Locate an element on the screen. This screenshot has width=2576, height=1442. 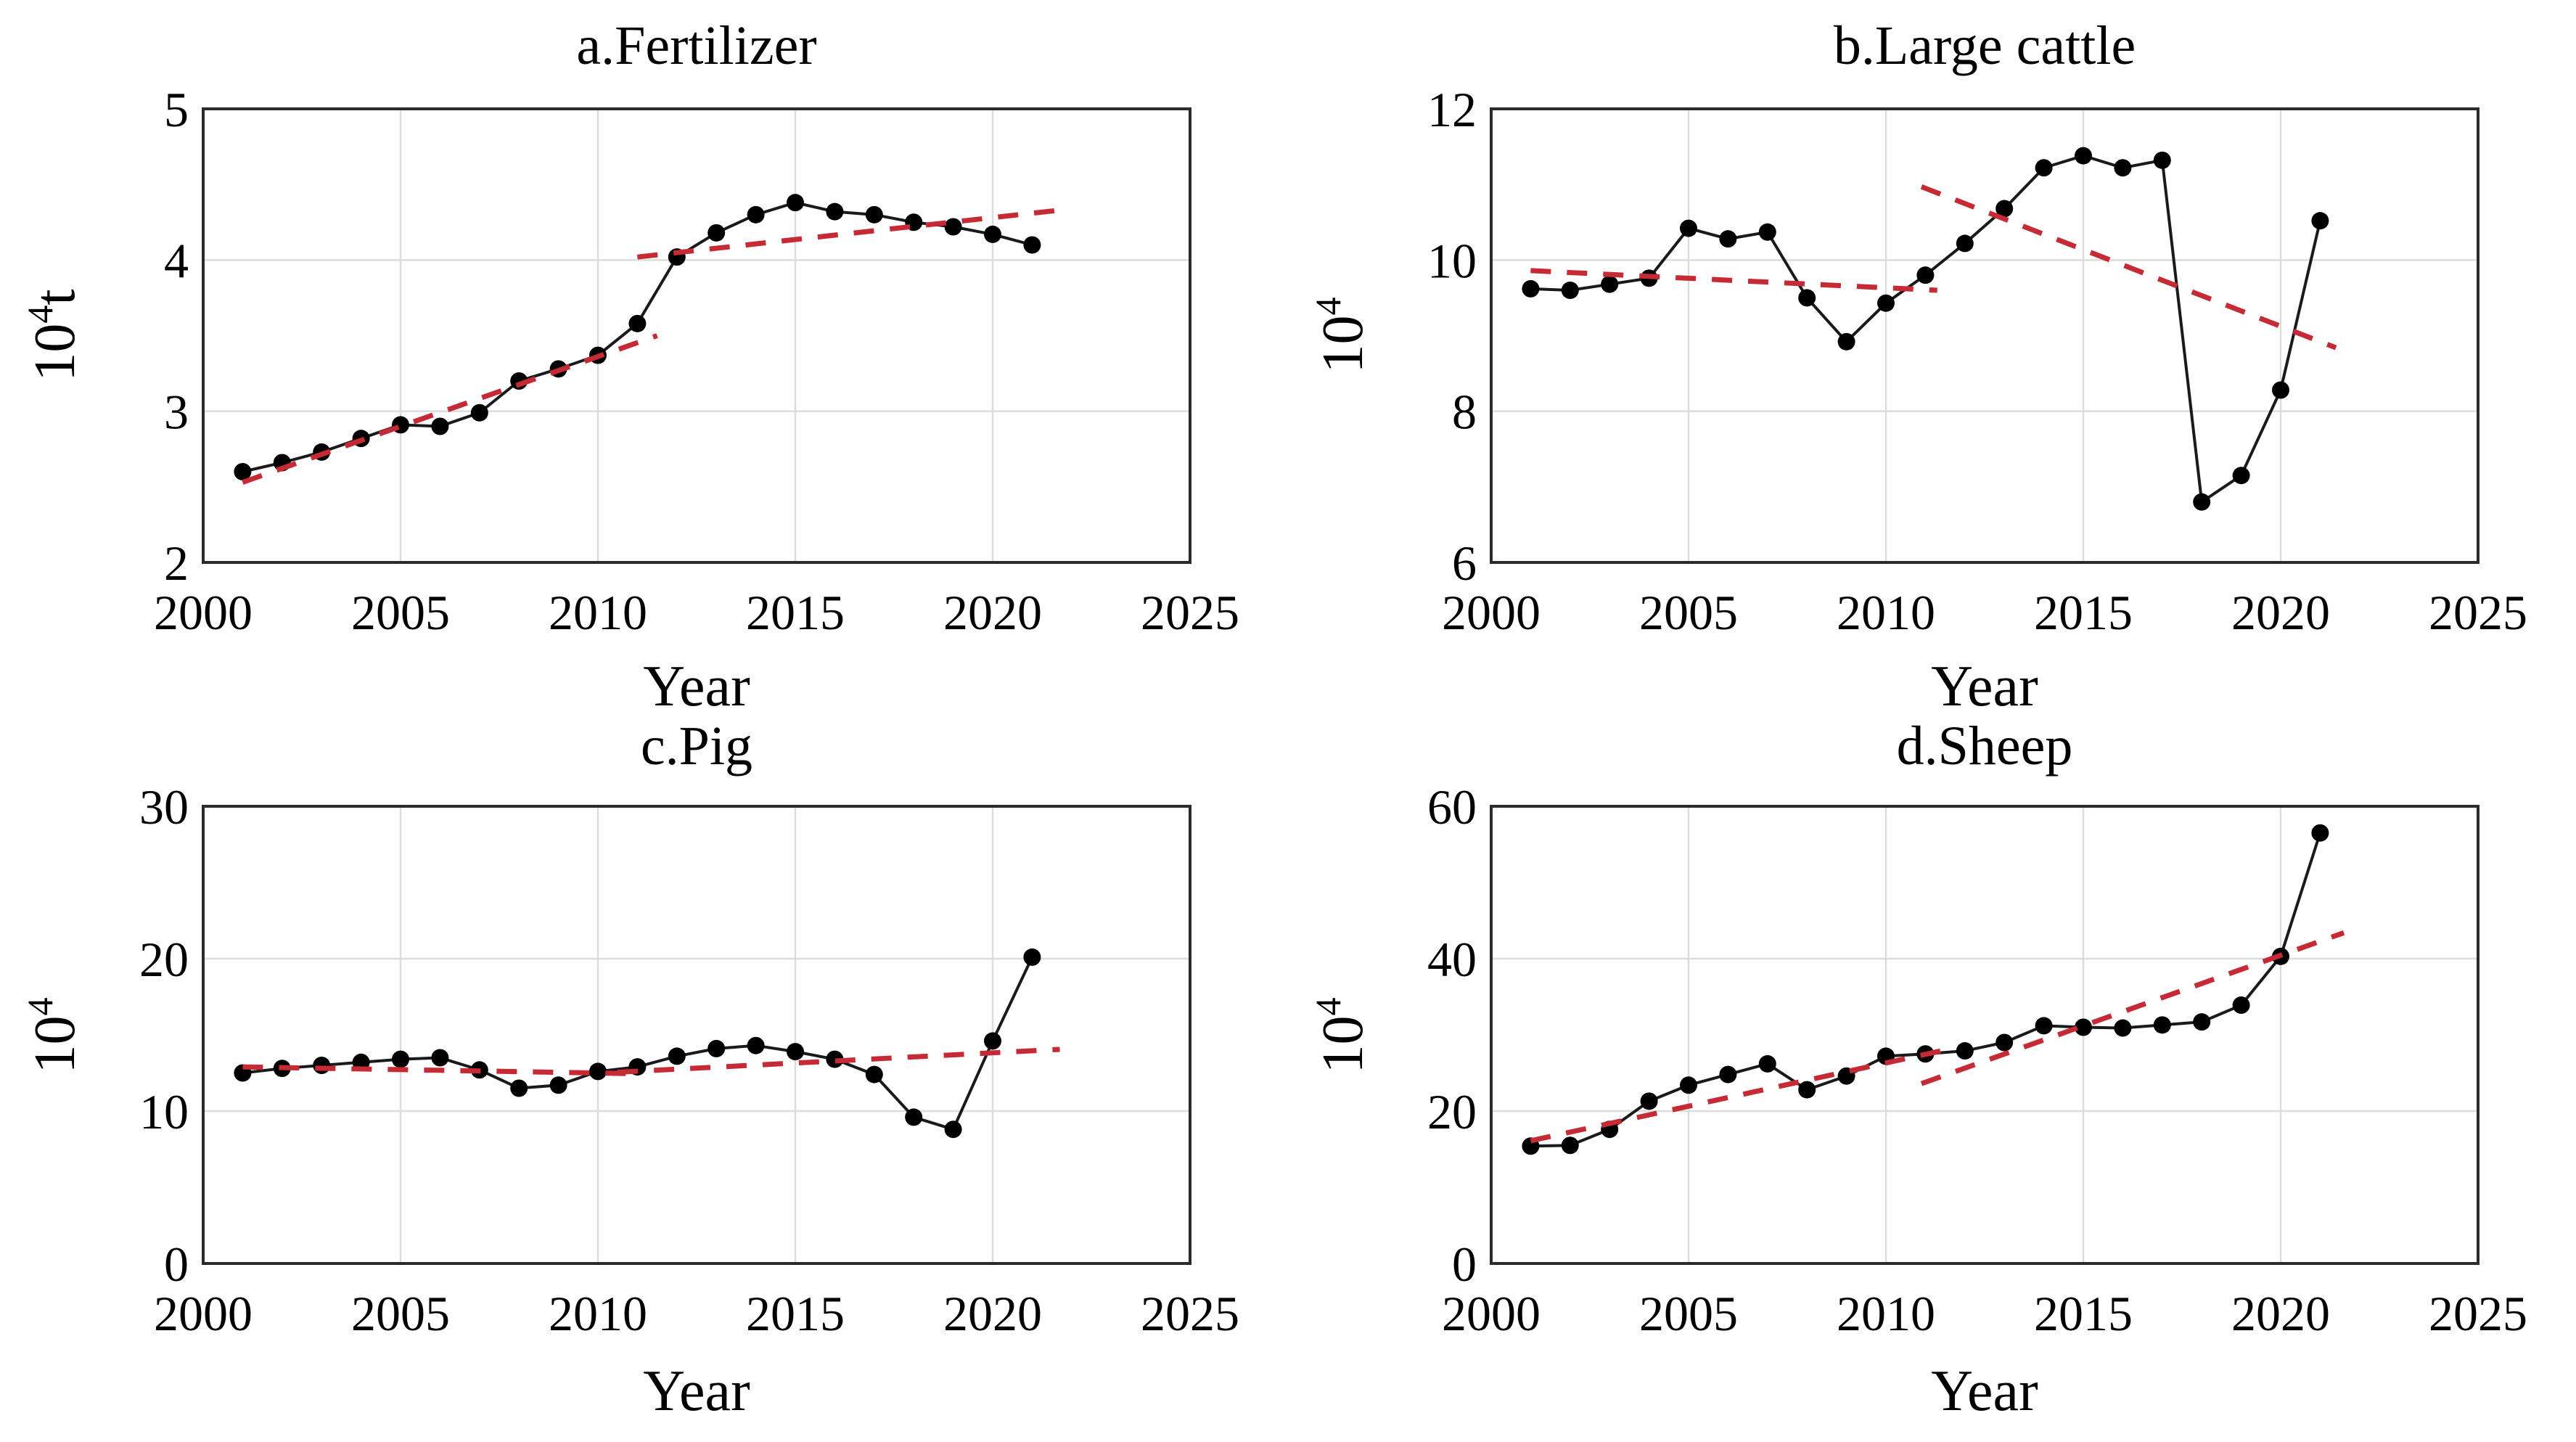
y-tick-label: 30 is located at coordinates (164, 807).